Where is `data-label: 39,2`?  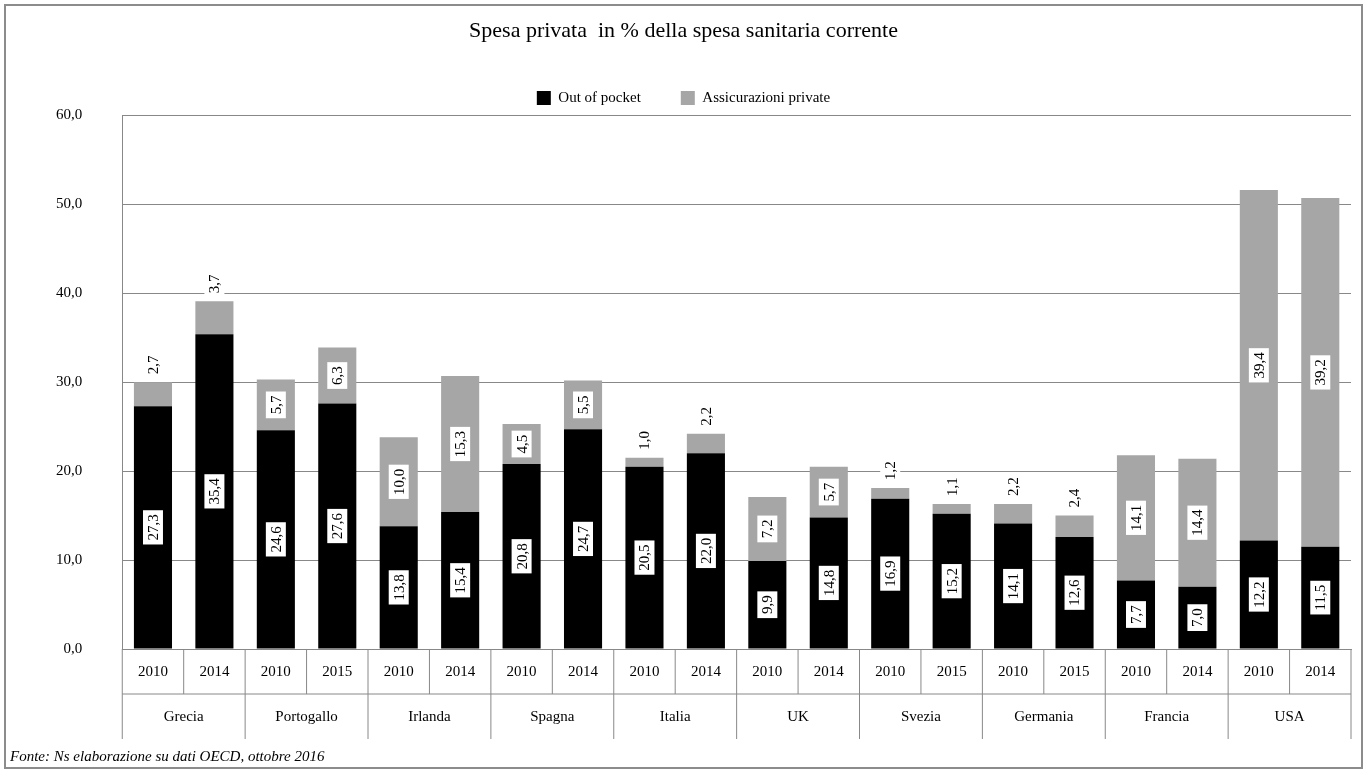
data-label: 39,2 is located at coordinates (1320, 372).